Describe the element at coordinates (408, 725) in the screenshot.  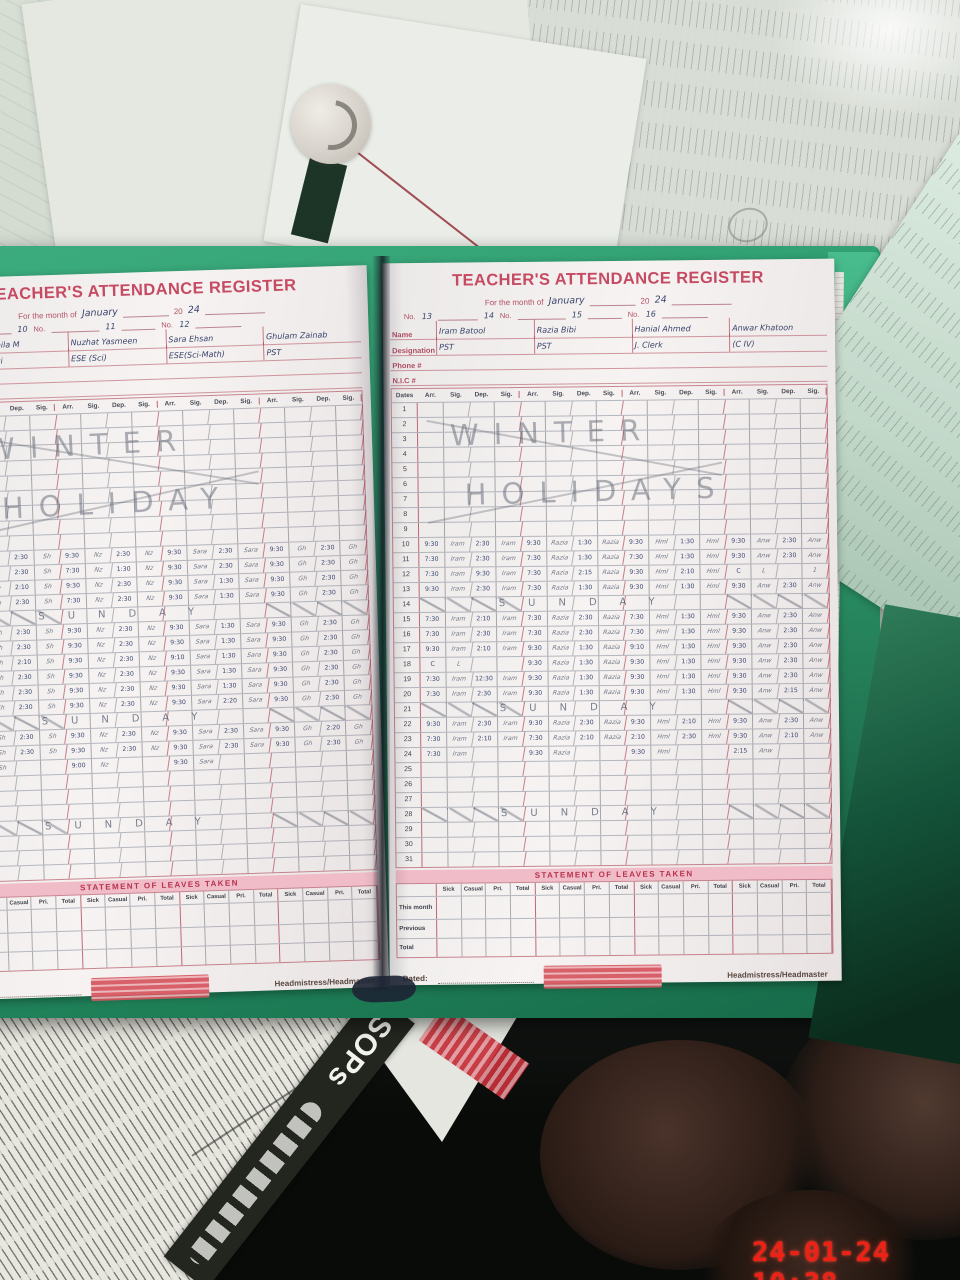
I see `date-number: 22` at that location.